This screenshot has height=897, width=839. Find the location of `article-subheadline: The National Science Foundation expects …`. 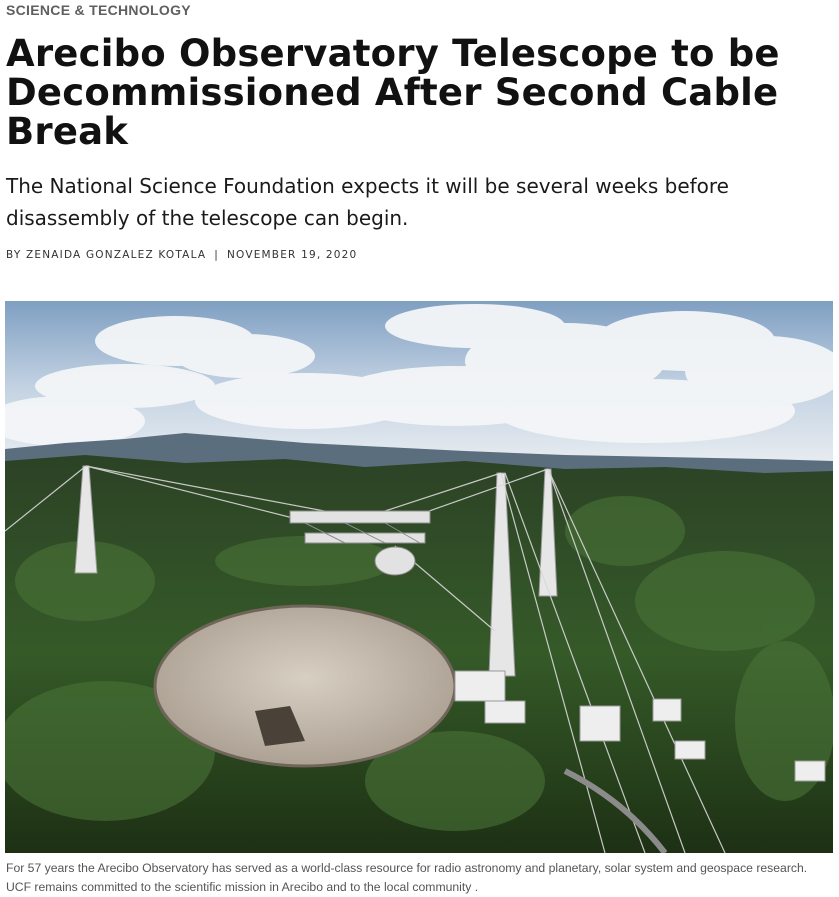

article-subheadline: The National Science Foundation expects … is located at coordinates (367, 202).